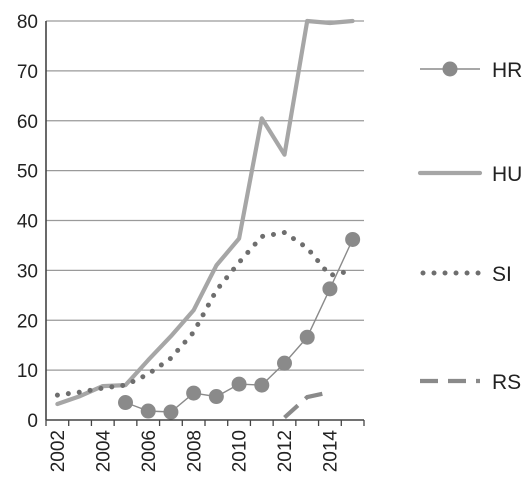 The width and height of the screenshot is (528, 492). What do you see at coordinates (149, 451) in the screenshot?
I see `x-tick-label: 2006` at bounding box center [149, 451].